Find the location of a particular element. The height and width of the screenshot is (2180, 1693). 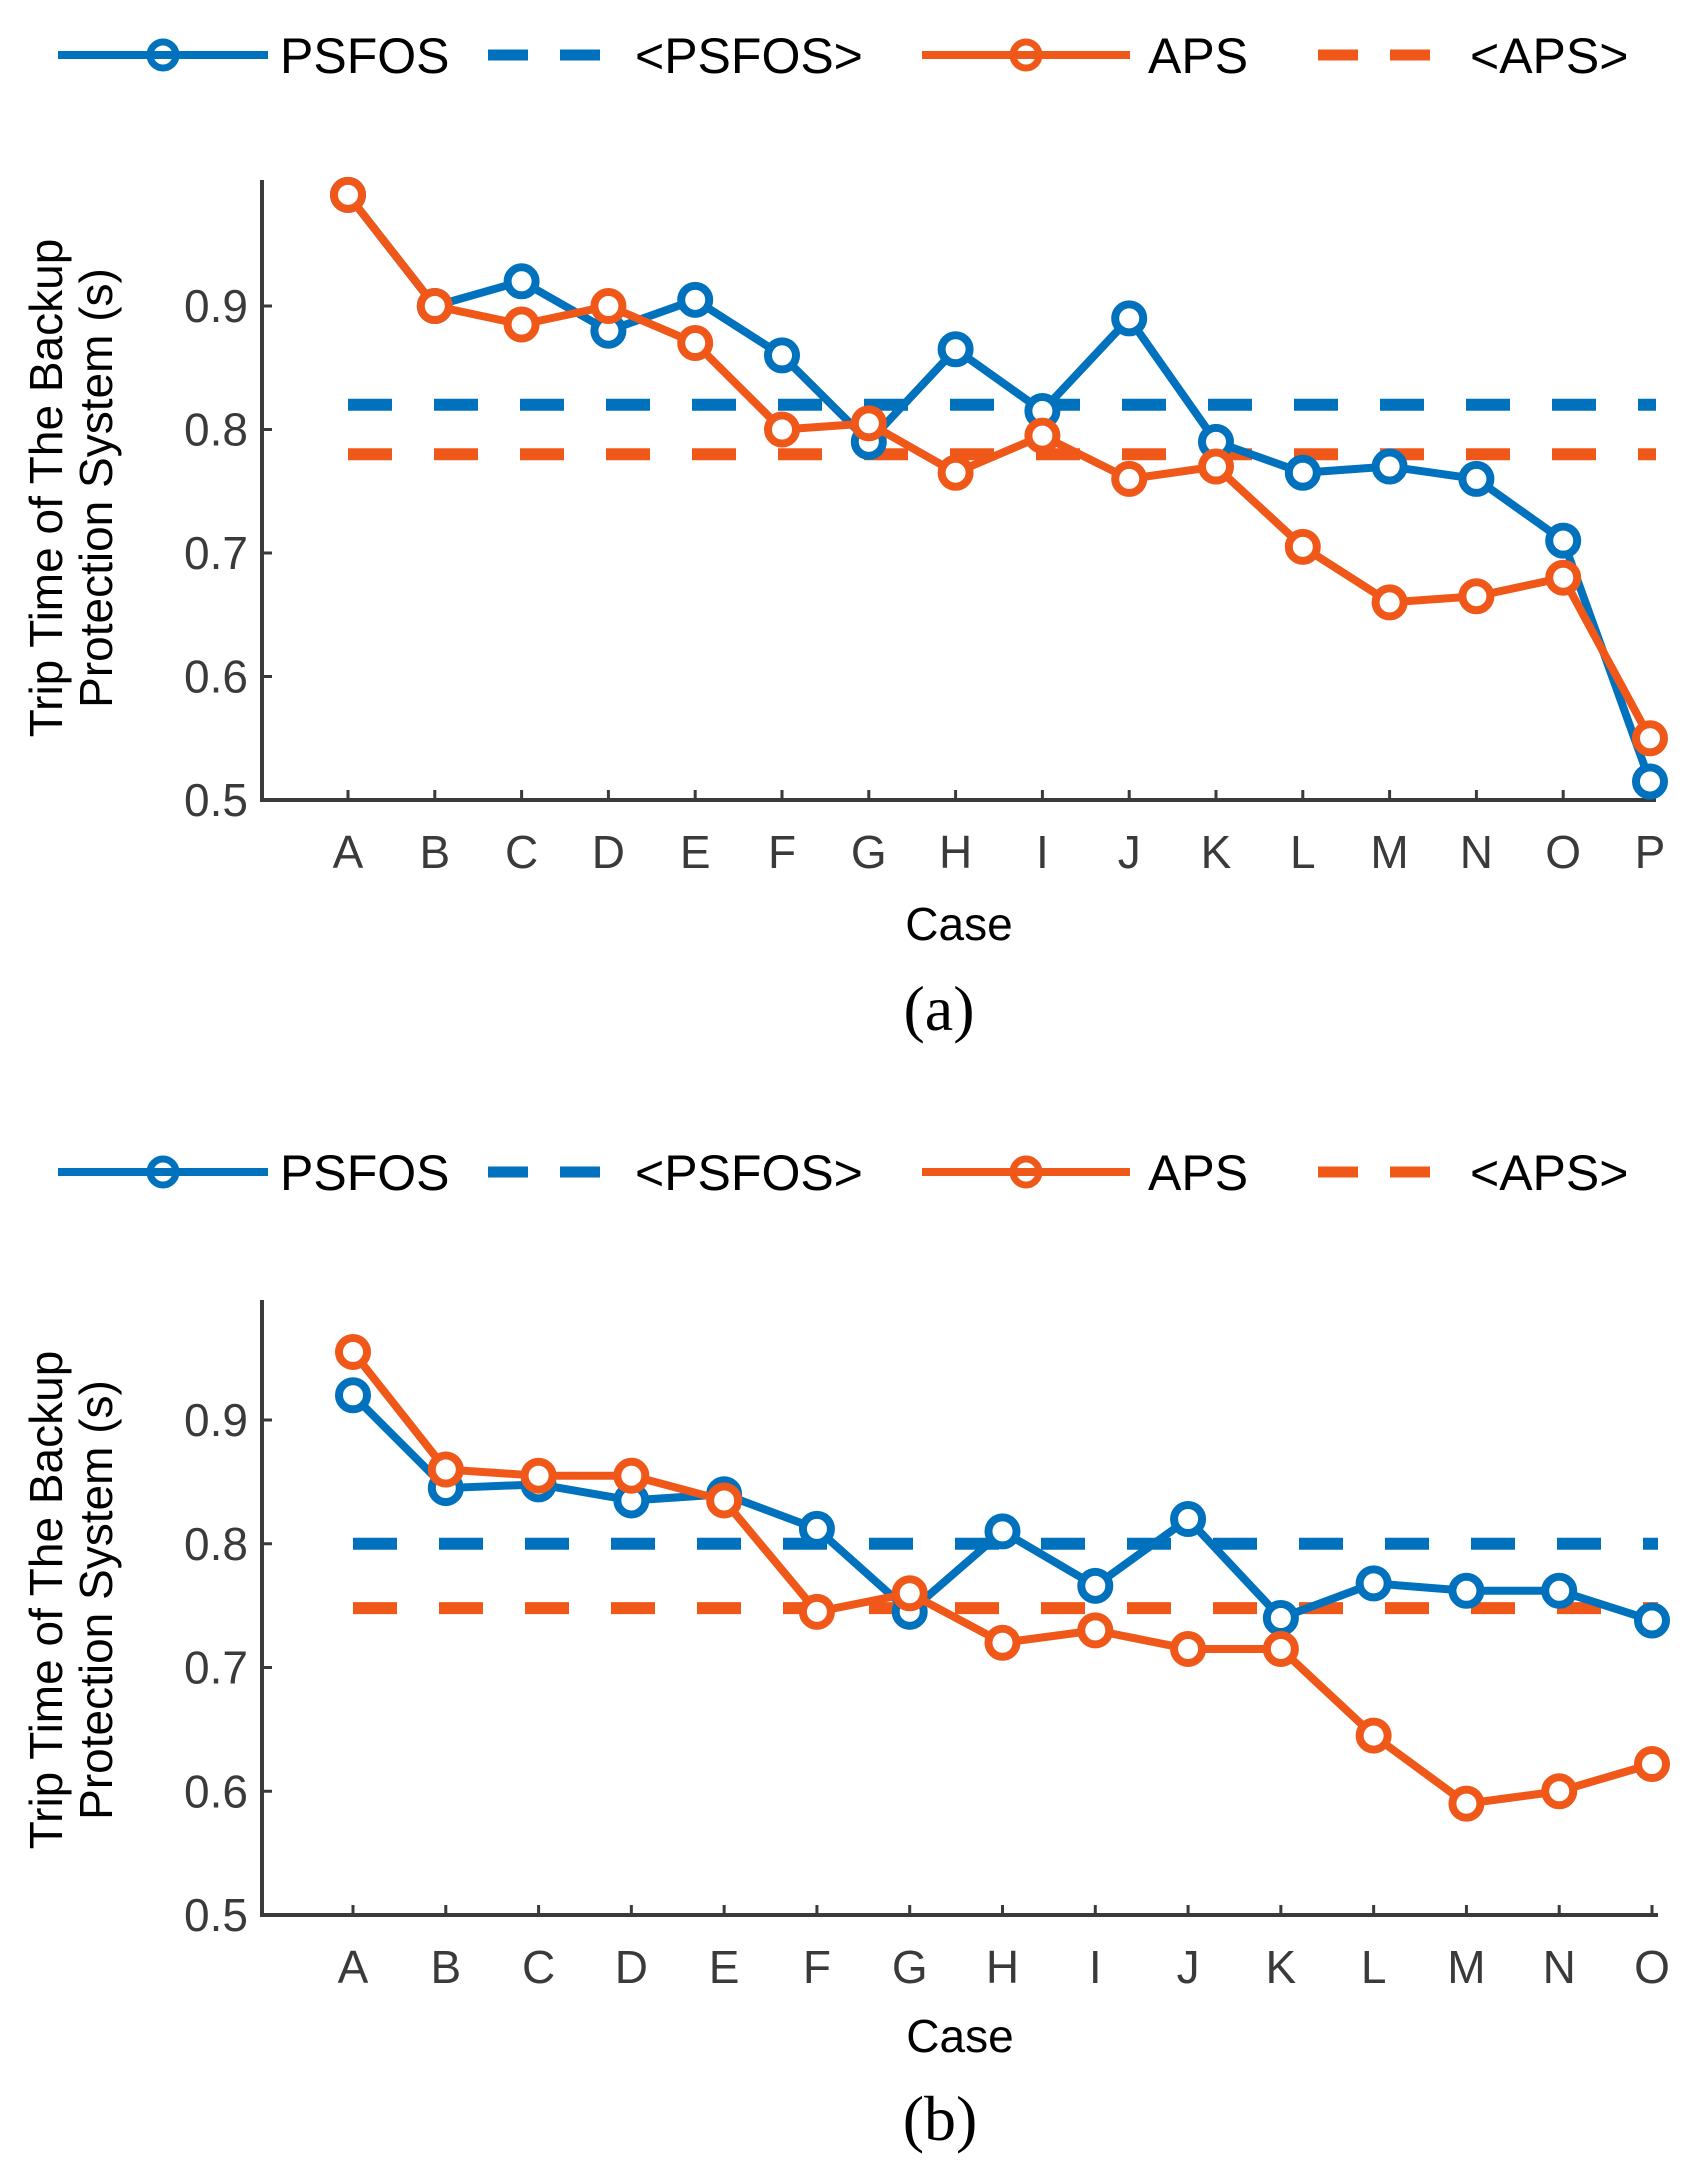

legend-label-0: PSFOS is located at coordinates (364, 56).